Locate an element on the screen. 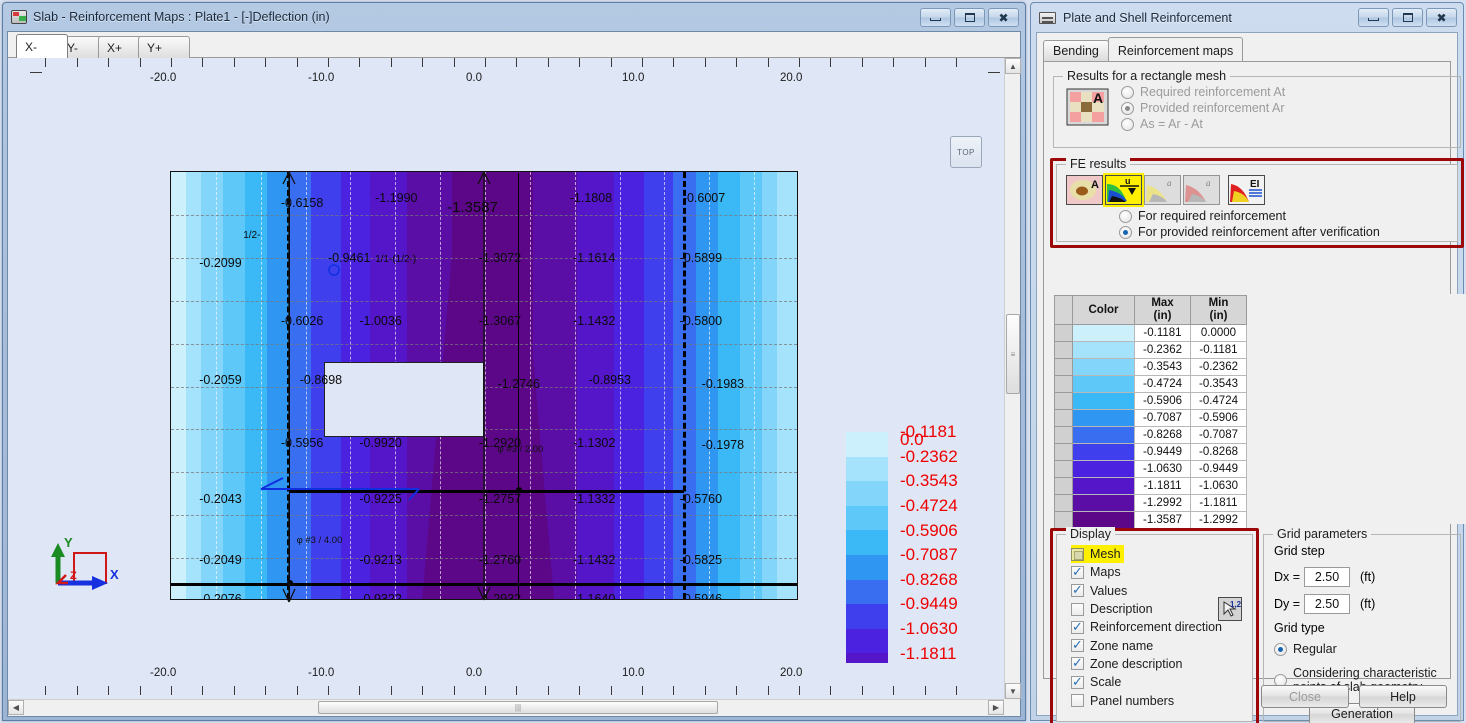  display-option-mesh: Mesh is located at coordinates (1097, 554).